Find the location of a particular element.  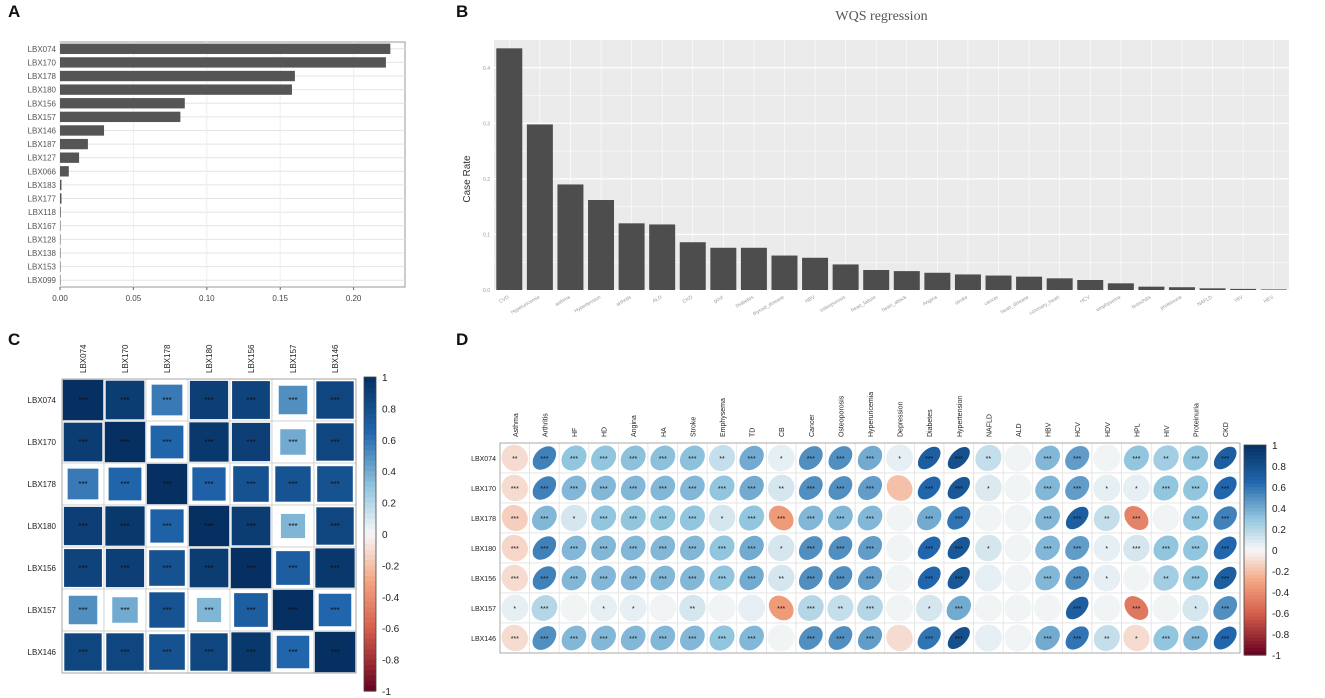

cell-ellipse-lbx157-asthma is located at coordinates (515, 608).